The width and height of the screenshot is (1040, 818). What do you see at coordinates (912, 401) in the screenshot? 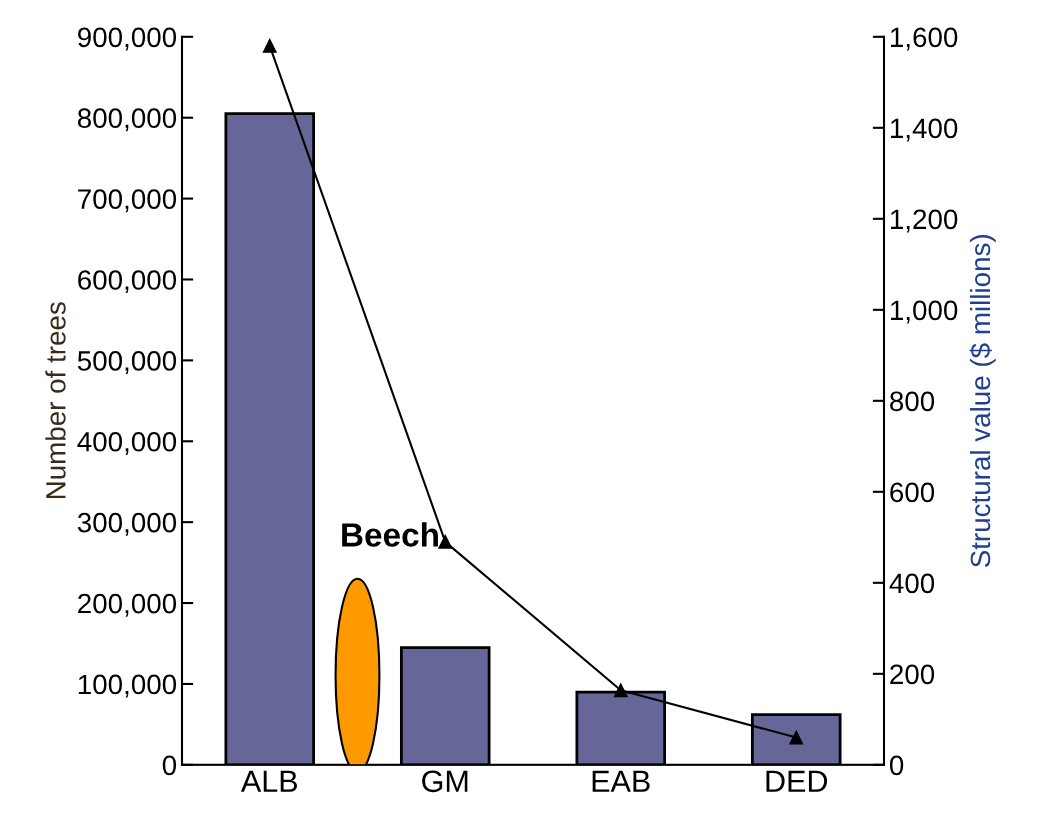
I see `y2-tick-label: 800` at bounding box center [912, 401].